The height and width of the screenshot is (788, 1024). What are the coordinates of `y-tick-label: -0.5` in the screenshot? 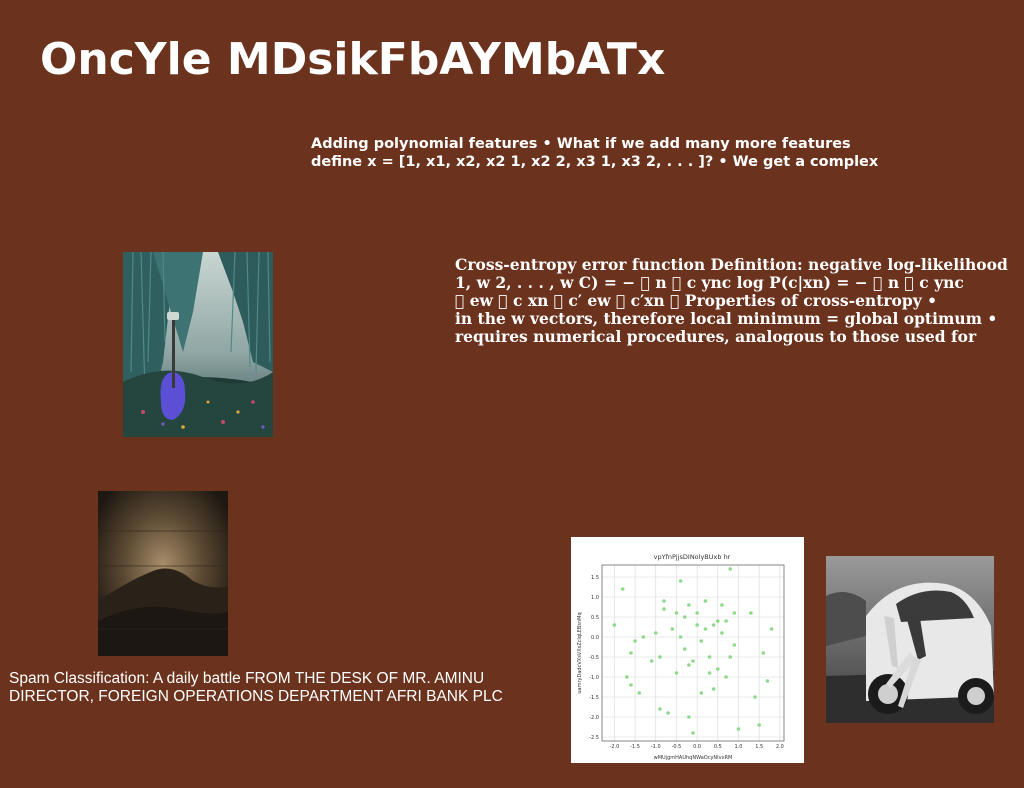 It's located at (594, 658).